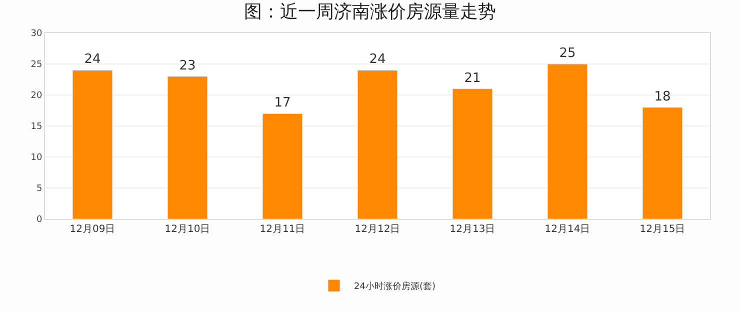 Image resolution: width=740 pixels, height=312 pixels. Describe the element at coordinates (567, 53) in the screenshot. I see `data-label: 25` at that location.